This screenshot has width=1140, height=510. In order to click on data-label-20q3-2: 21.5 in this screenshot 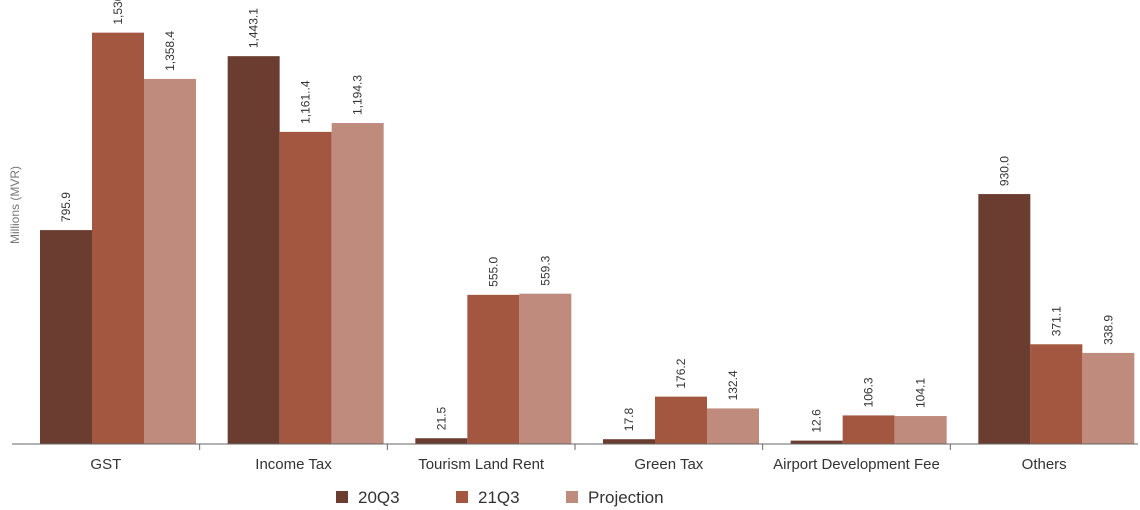, I will do `click(441, 419)`.